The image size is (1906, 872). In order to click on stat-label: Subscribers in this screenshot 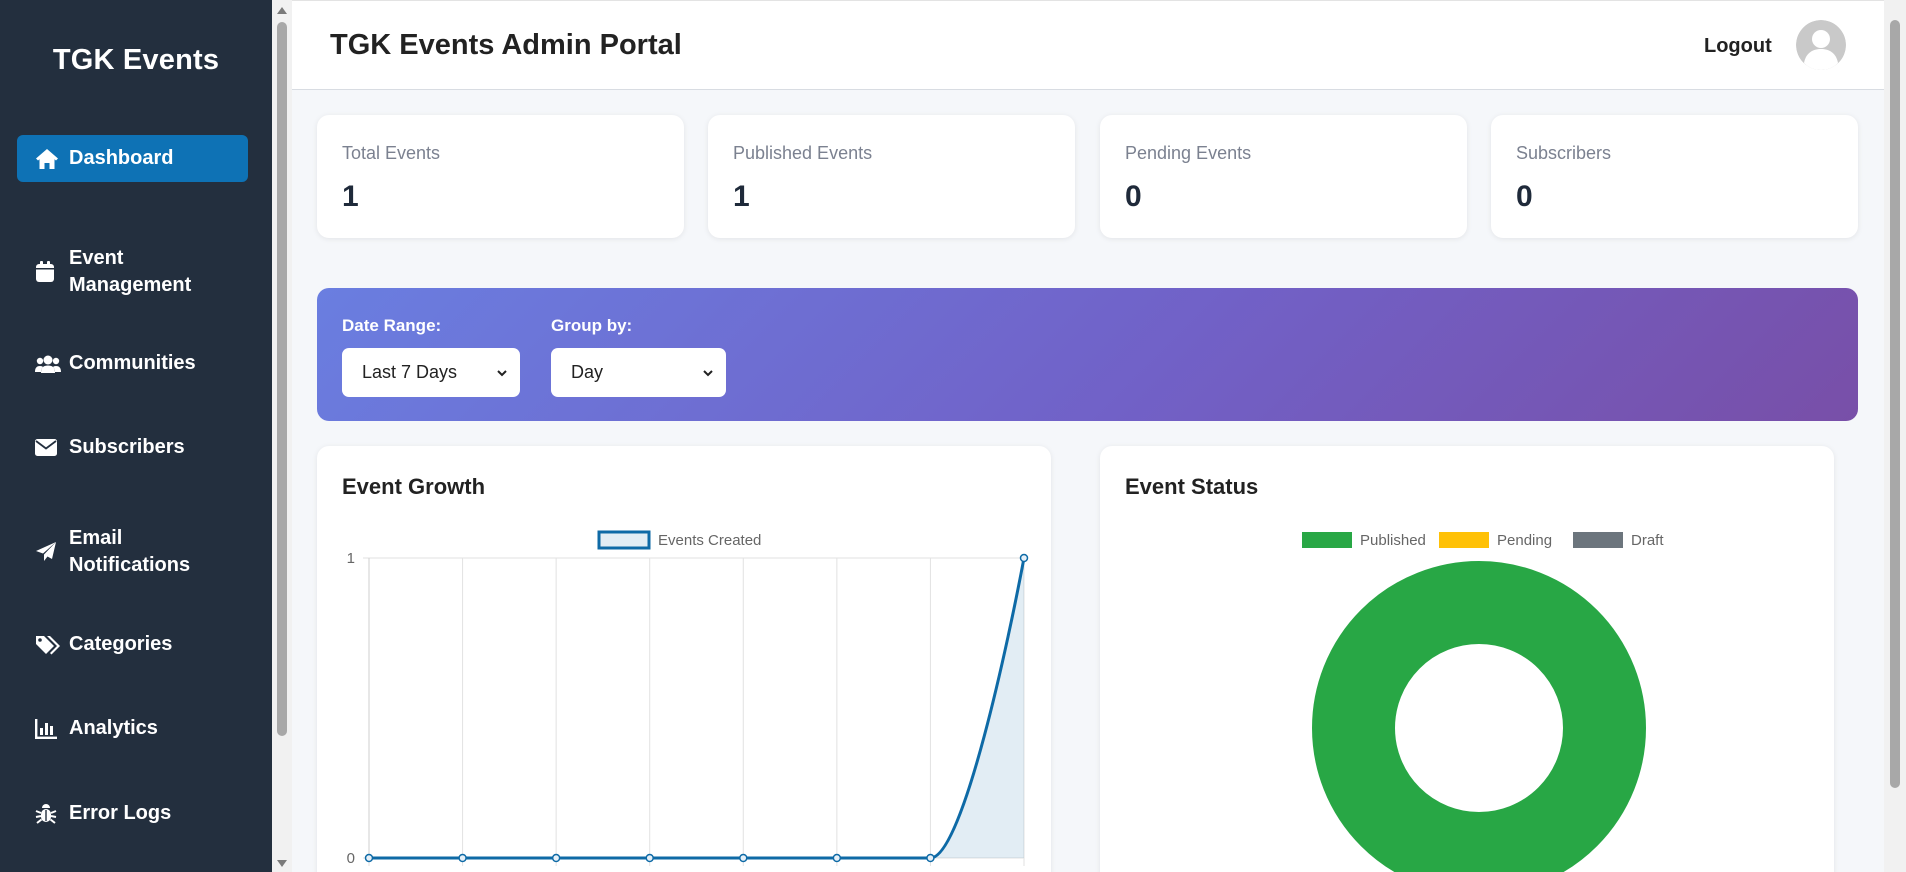, I will do `click(1564, 153)`.